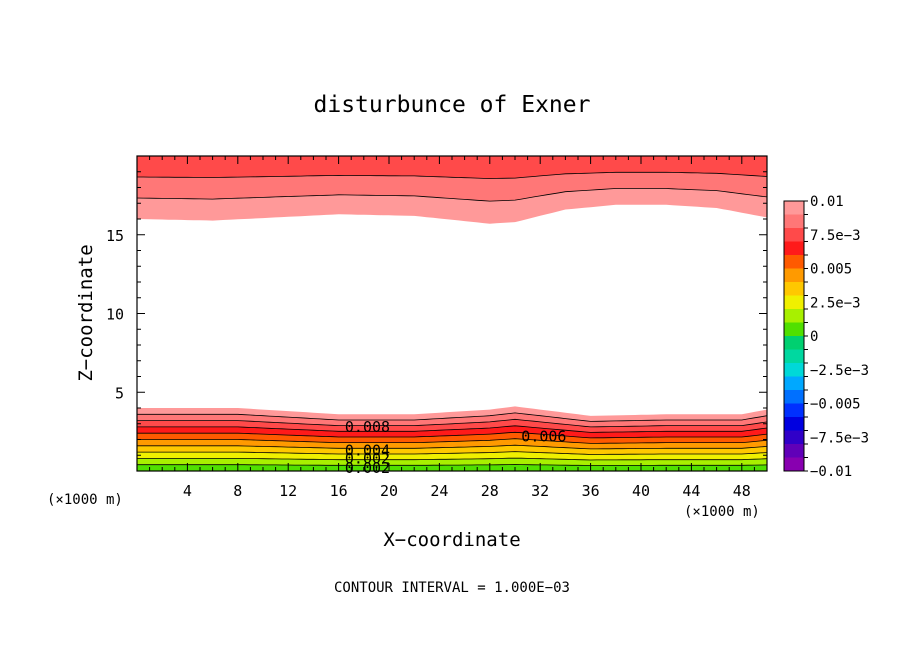 Image resolution: width=904 pixels, height=654 pixels. I want to click on x-tick-label: 48, so click(742, 491).